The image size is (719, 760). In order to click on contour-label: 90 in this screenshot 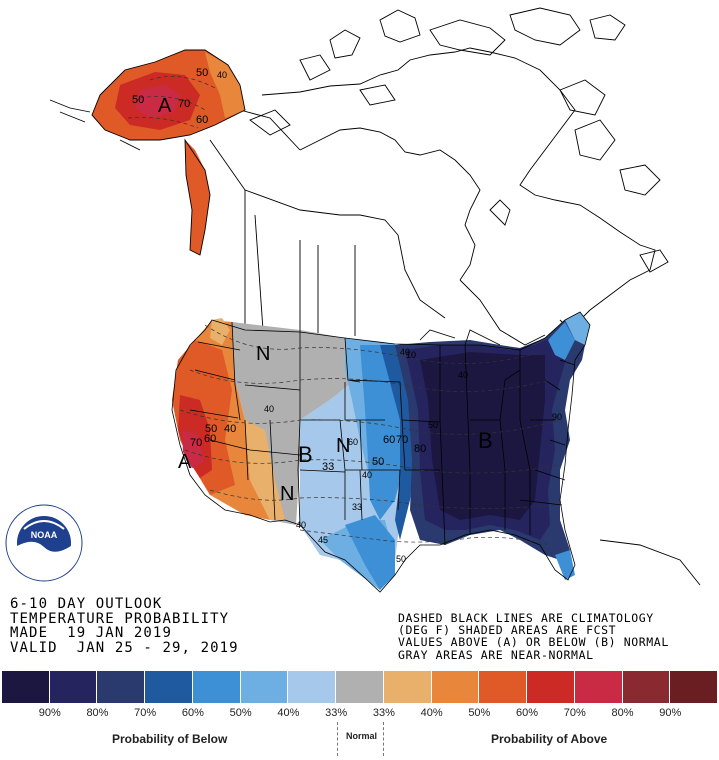, I will do `click(557, 417)`.